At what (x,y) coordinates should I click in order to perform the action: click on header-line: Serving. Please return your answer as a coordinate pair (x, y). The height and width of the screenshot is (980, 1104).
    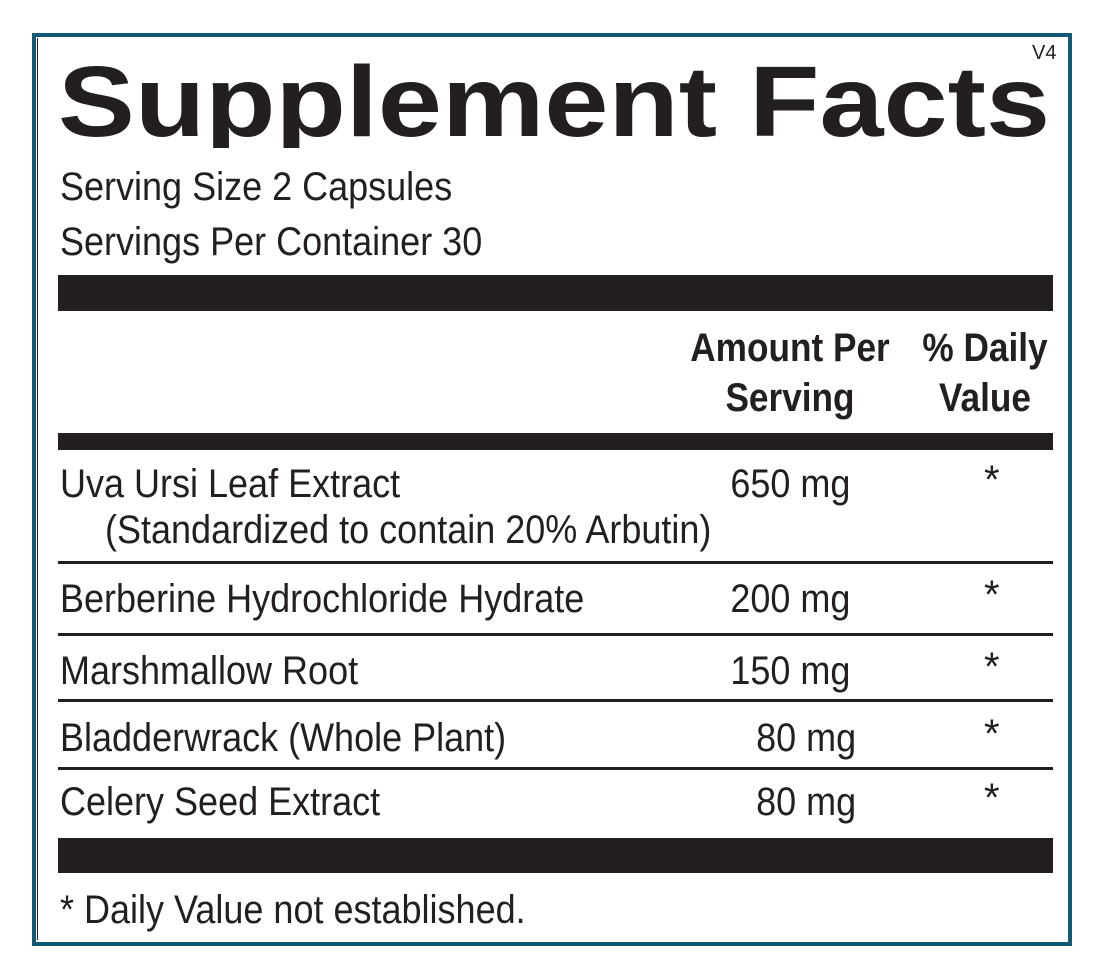
    Looking at the image, I should click on (790, 398).